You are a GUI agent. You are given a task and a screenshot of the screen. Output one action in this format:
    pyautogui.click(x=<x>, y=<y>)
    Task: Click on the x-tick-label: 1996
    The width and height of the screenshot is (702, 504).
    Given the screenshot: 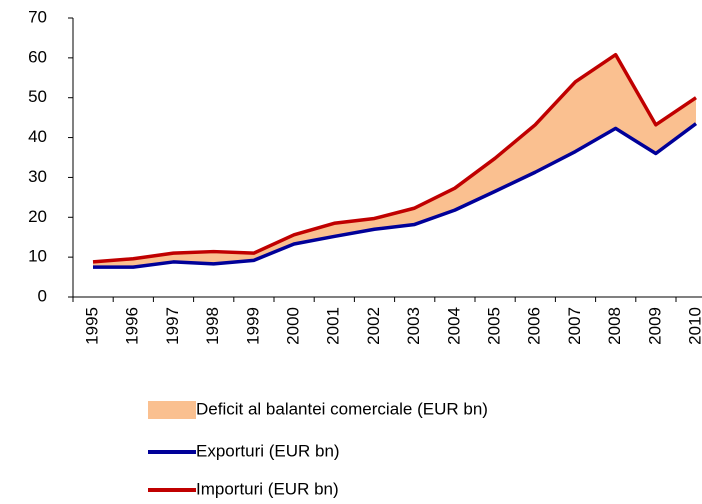 What is the action you would take?
    pyautogui.click(x=132, y=326)
    